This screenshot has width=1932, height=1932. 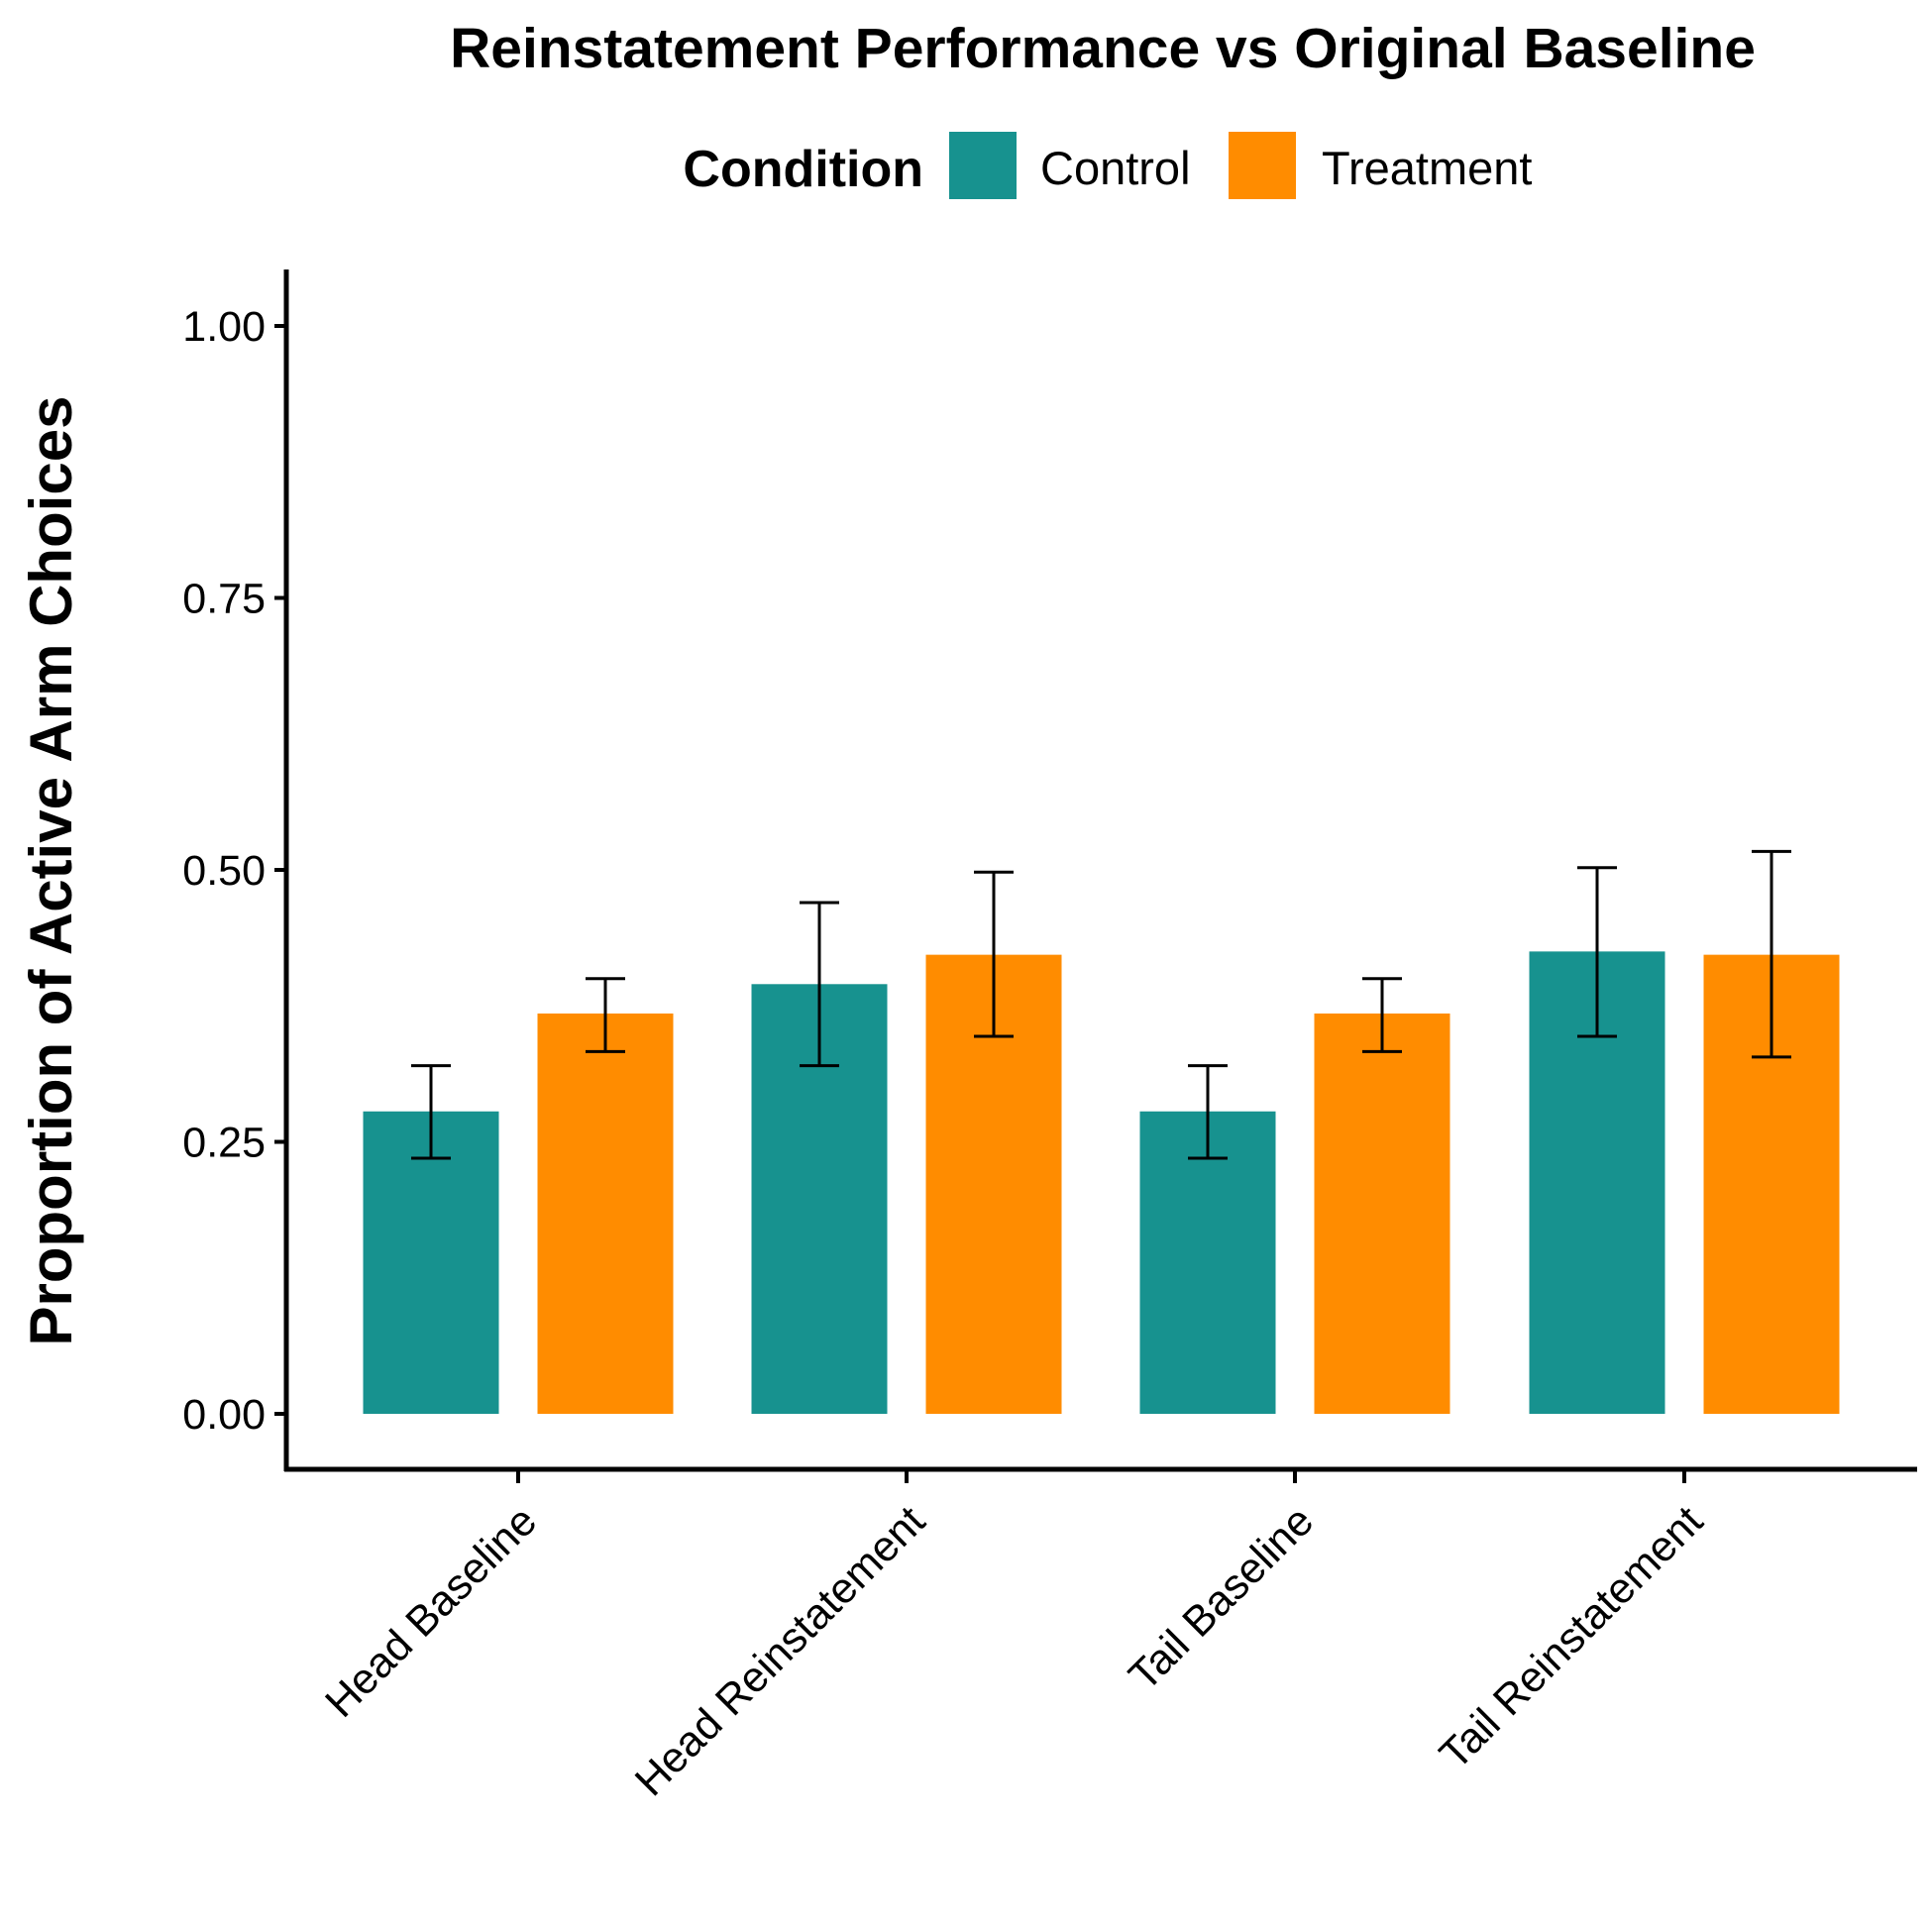 What do you see at coordinates (1382, 1015) in the screenshot?
I see `error-bar-treatment-tail-baseline` at bounding box center [1382, 1015].